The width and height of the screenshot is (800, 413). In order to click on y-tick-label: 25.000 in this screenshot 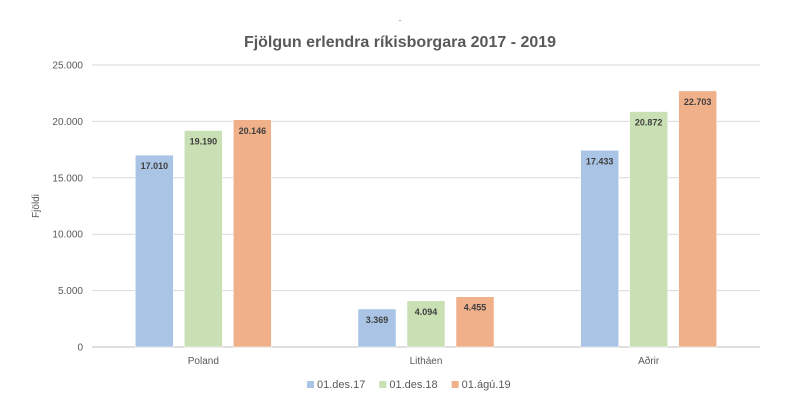, I will do `click(67, 66)`.